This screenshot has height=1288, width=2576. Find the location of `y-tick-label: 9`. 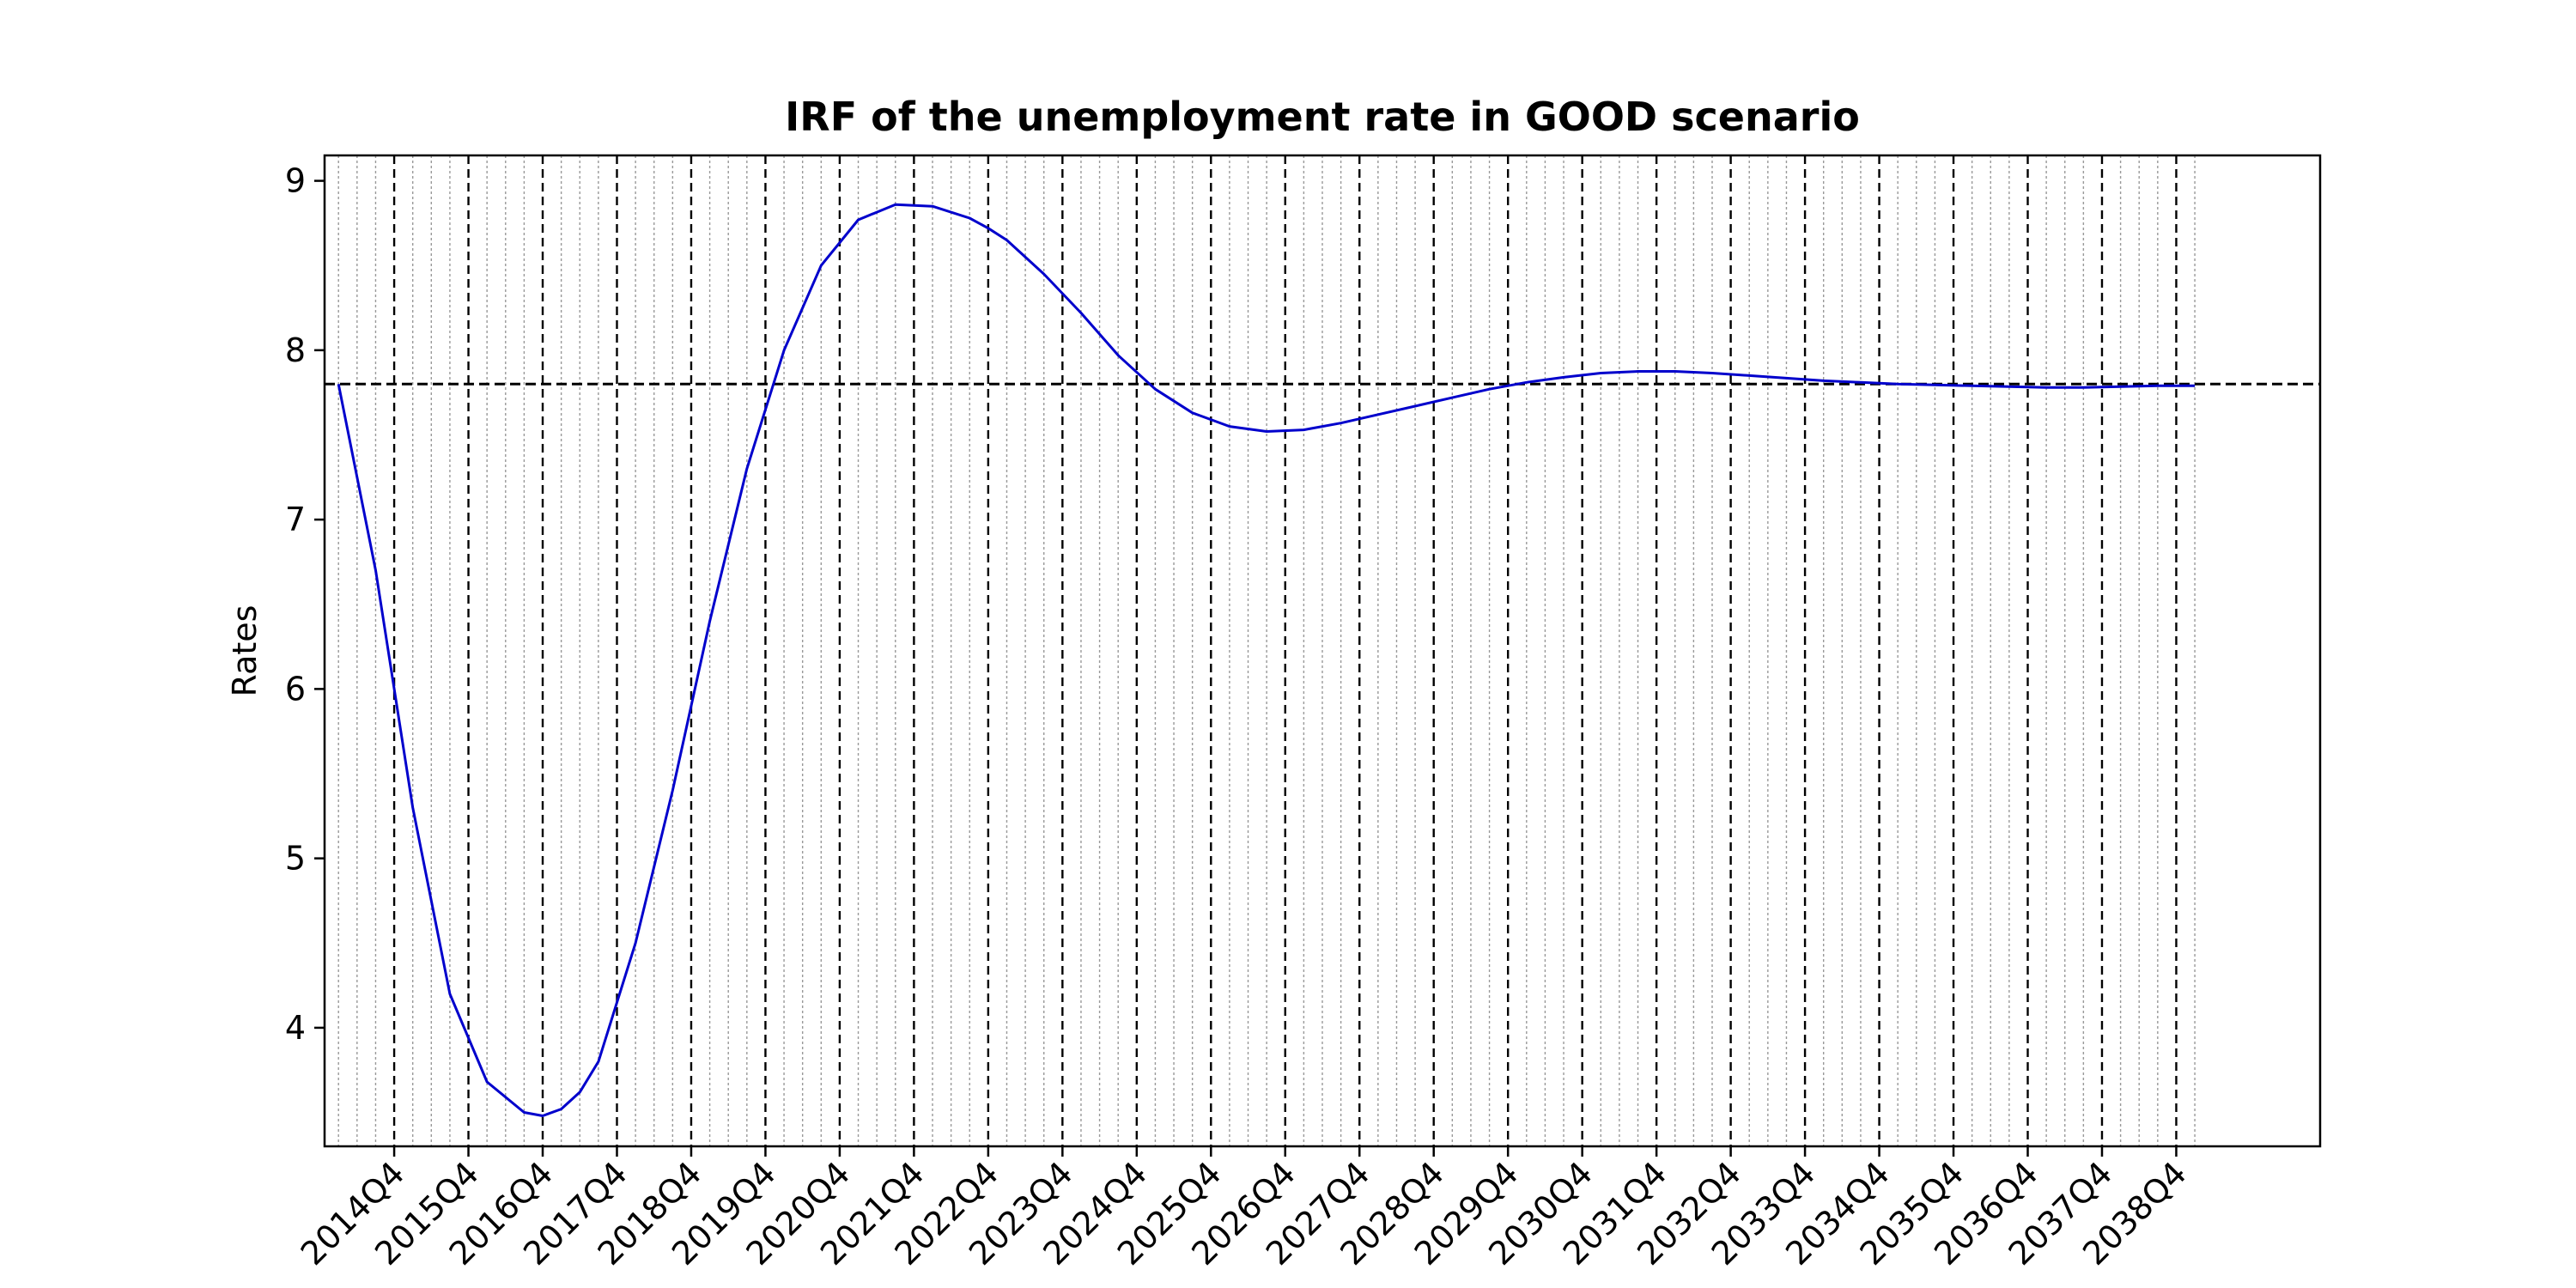

y-tick-label: 9 is located at coordinates (295, 181).